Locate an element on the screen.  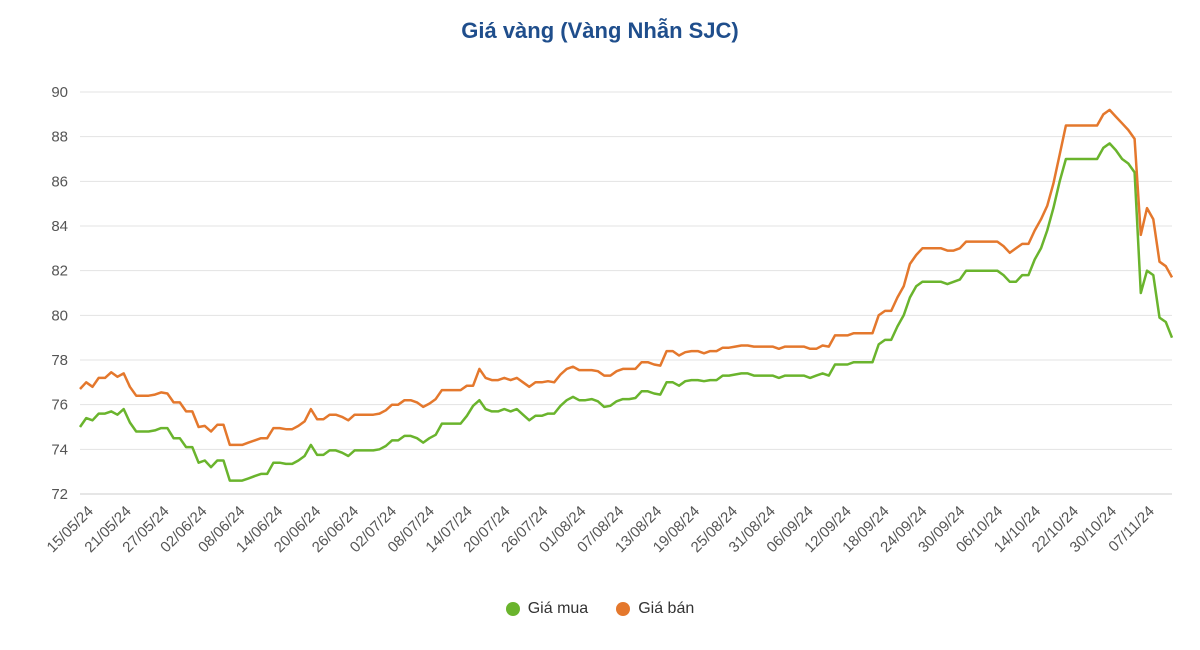
legend-item-gia-ban: Giá bán is located at coordinates (655, 609).